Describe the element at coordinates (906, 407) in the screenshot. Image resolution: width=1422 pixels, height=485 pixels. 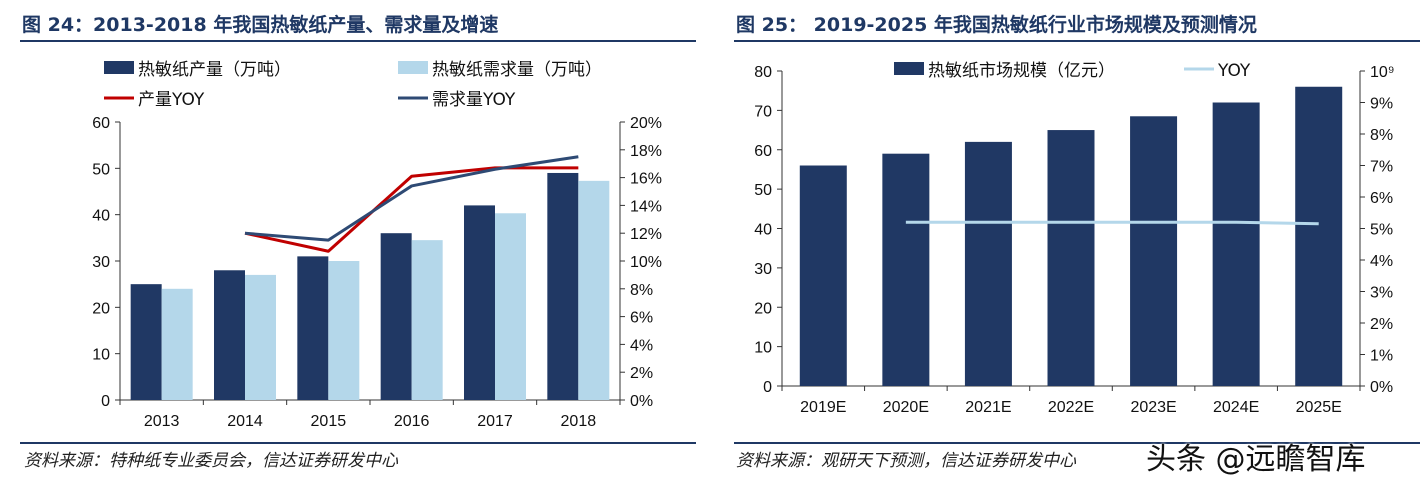
I see `x-tick-label: 2020E` at that location.